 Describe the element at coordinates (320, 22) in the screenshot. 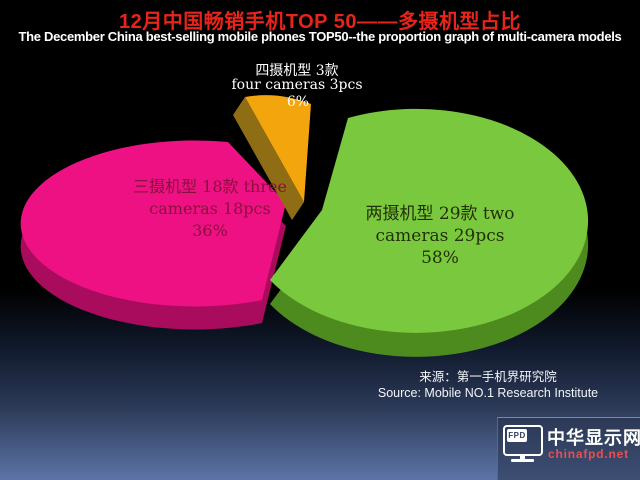

I see `page-title: 12月中国畅销手机TOP 50——多摄机型占比` at that location.